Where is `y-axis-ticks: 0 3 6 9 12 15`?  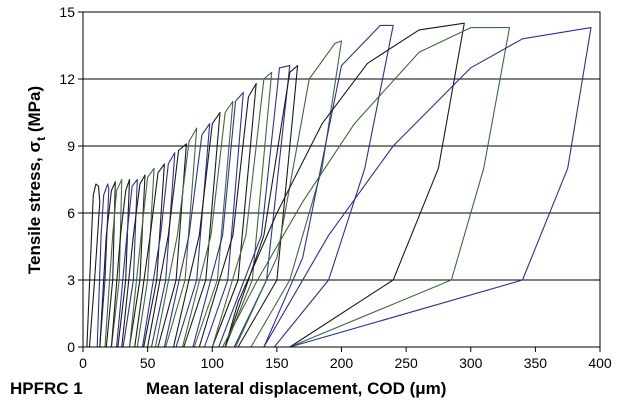
y-axis-ticks: 0 3 6 9 12 15 is located at coordinates (71, 179).